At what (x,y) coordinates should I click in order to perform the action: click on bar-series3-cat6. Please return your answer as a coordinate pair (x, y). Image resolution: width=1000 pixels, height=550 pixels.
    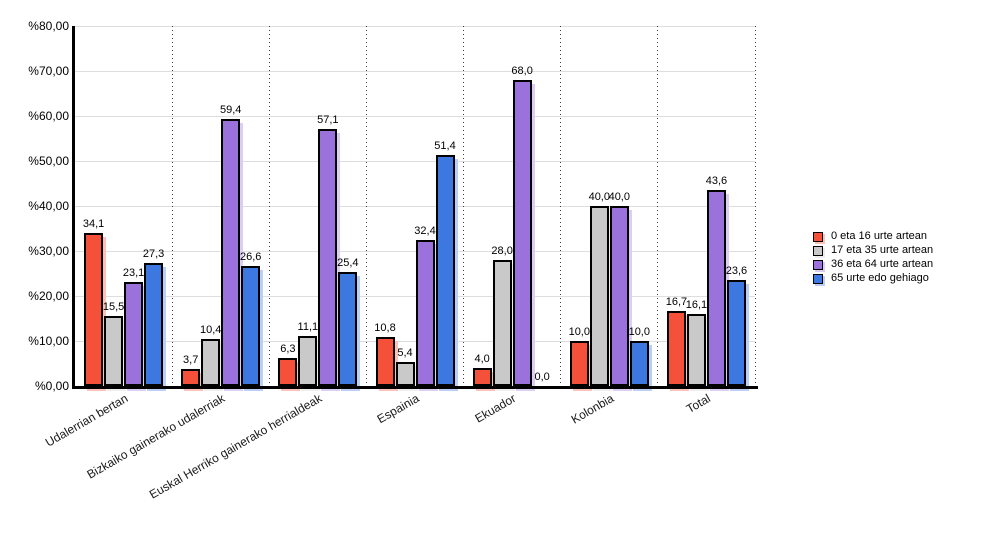
    Looking at the image, I should click on (619, 296).